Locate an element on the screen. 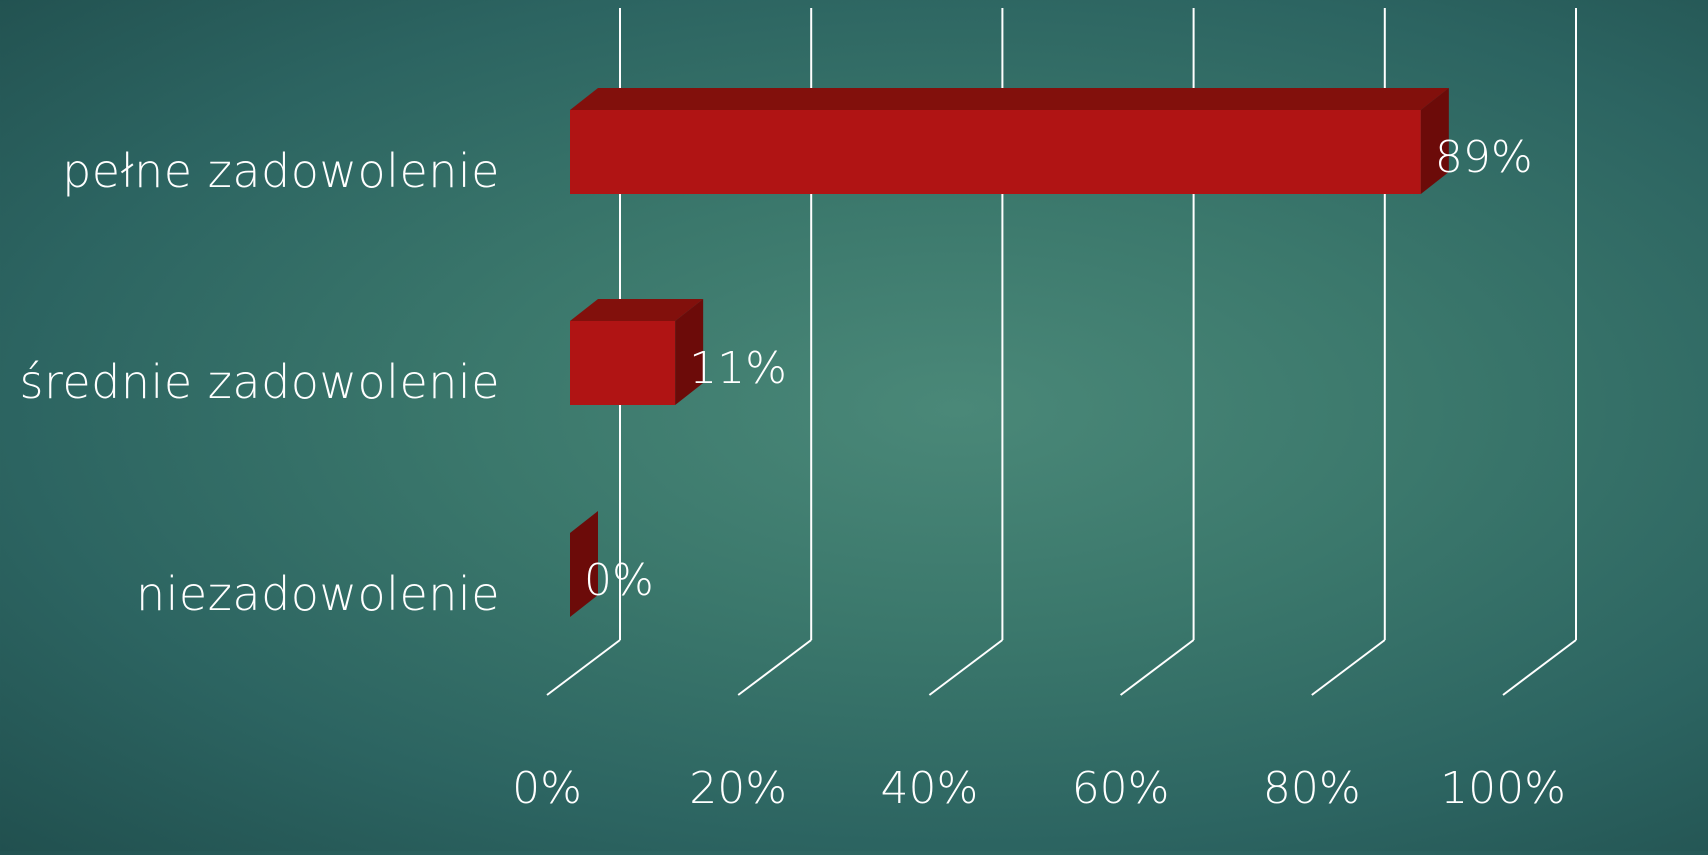 Image resolution: width=1708 pixels, height=855 pixels. x-tick-label: 100% is located at coordinates (1503, 788).